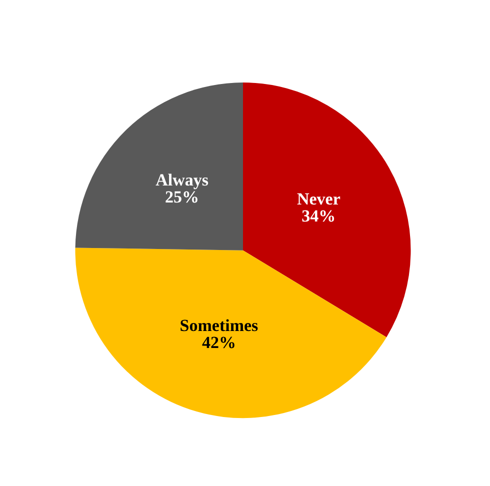 This screenshot has height=486, width=490. I want to click on slice-label: Always, so click(182, 180).